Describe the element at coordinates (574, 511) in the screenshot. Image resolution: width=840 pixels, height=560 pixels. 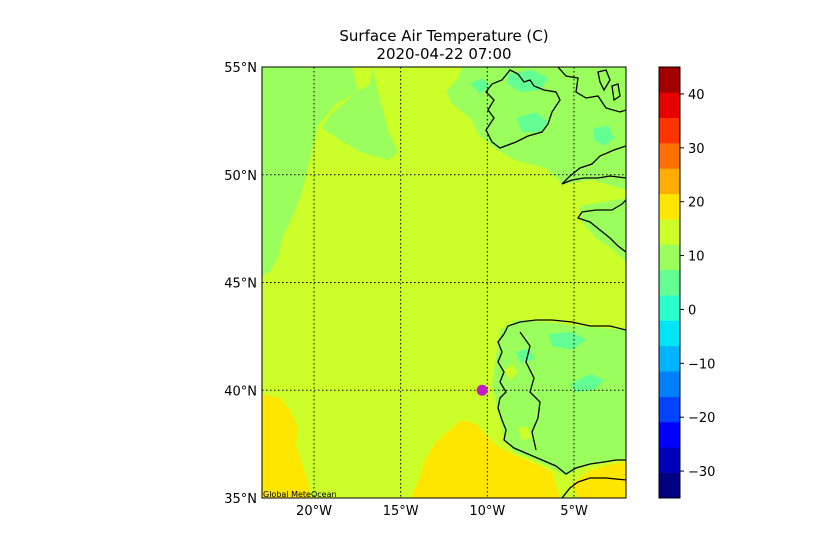
I see `lon-tick-label: 5°W` at that location.